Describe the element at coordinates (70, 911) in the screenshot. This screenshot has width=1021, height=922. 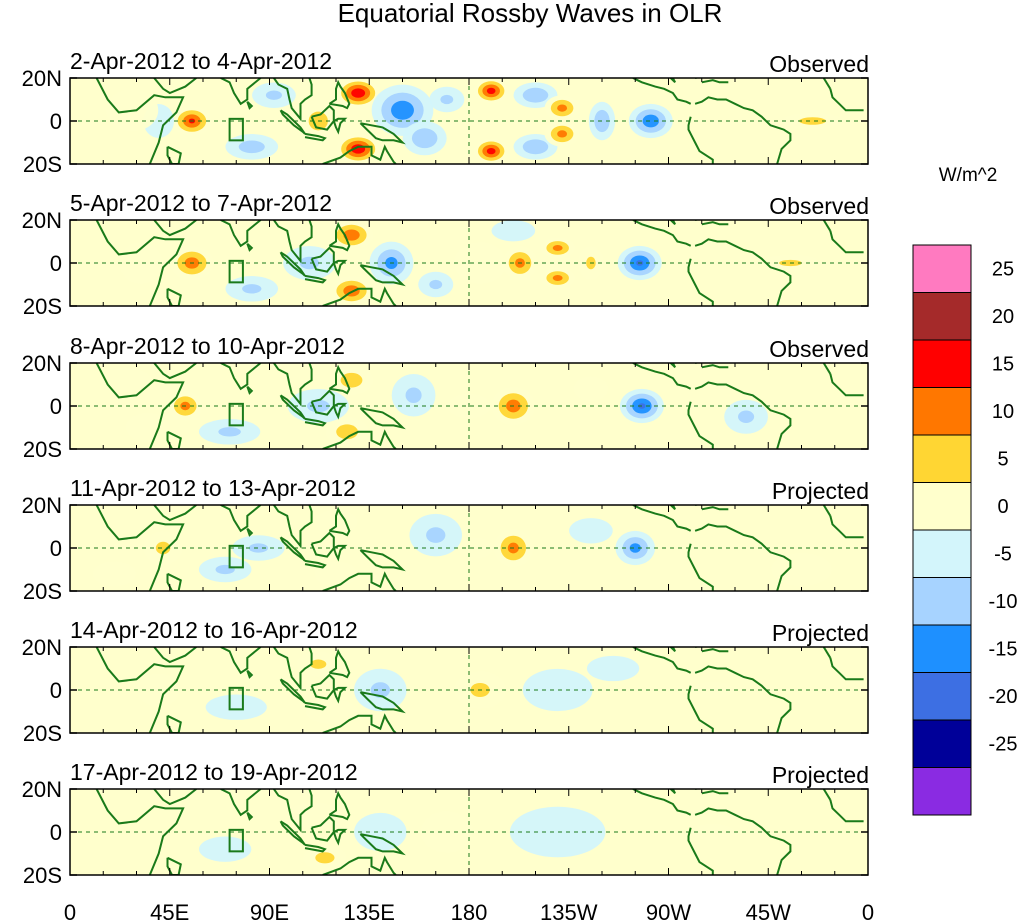
I see `x-tick-label: 0` at that location.